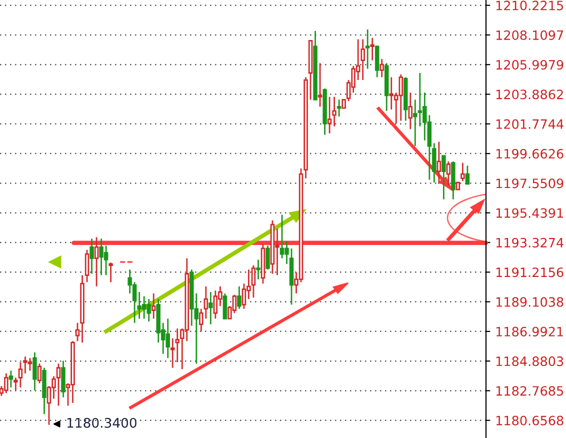 The image size is (566, 438). I want to click on y-tick-label: 1186.9921, so click(529, 331).